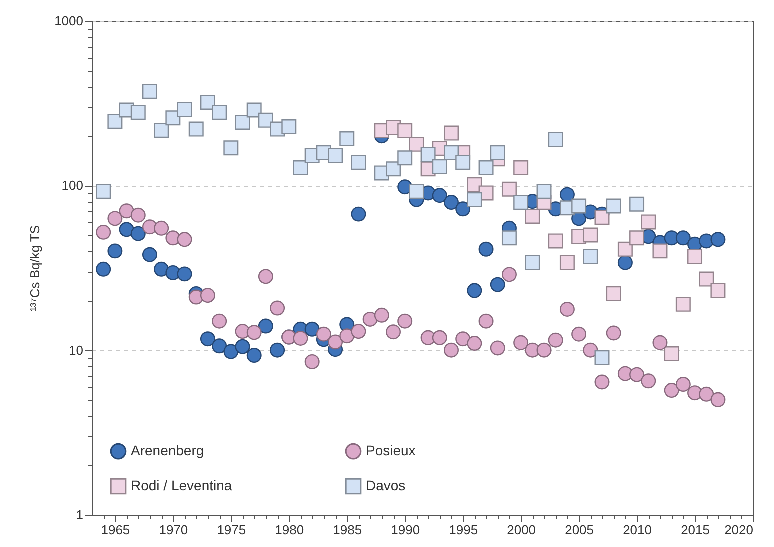 The width and height of the screenshot is (774, 547). I want to click on legend-label: Davos, so click(386, 486).